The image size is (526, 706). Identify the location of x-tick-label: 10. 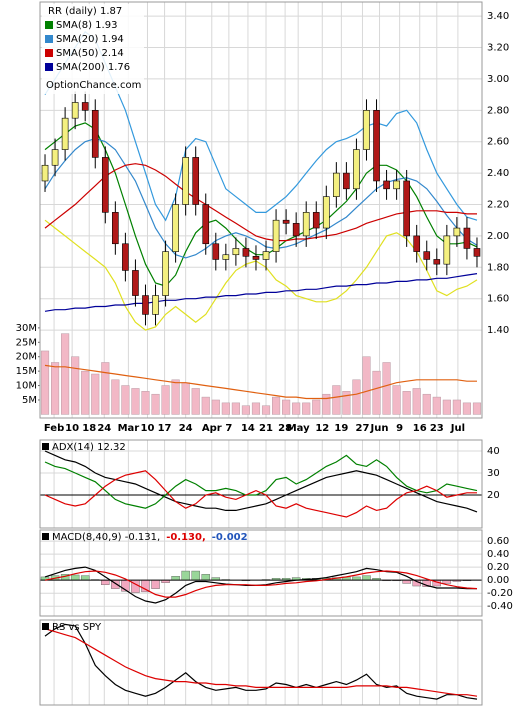
(72, 428).